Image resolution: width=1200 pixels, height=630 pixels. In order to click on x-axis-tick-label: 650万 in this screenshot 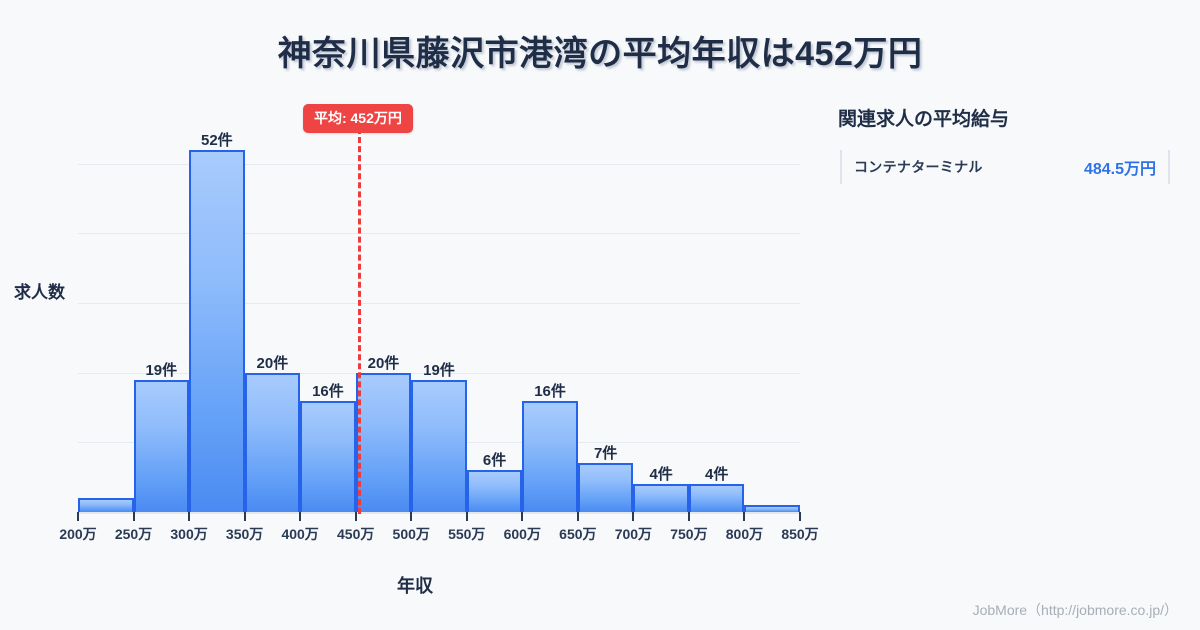, I will do `click(578, 534)`.